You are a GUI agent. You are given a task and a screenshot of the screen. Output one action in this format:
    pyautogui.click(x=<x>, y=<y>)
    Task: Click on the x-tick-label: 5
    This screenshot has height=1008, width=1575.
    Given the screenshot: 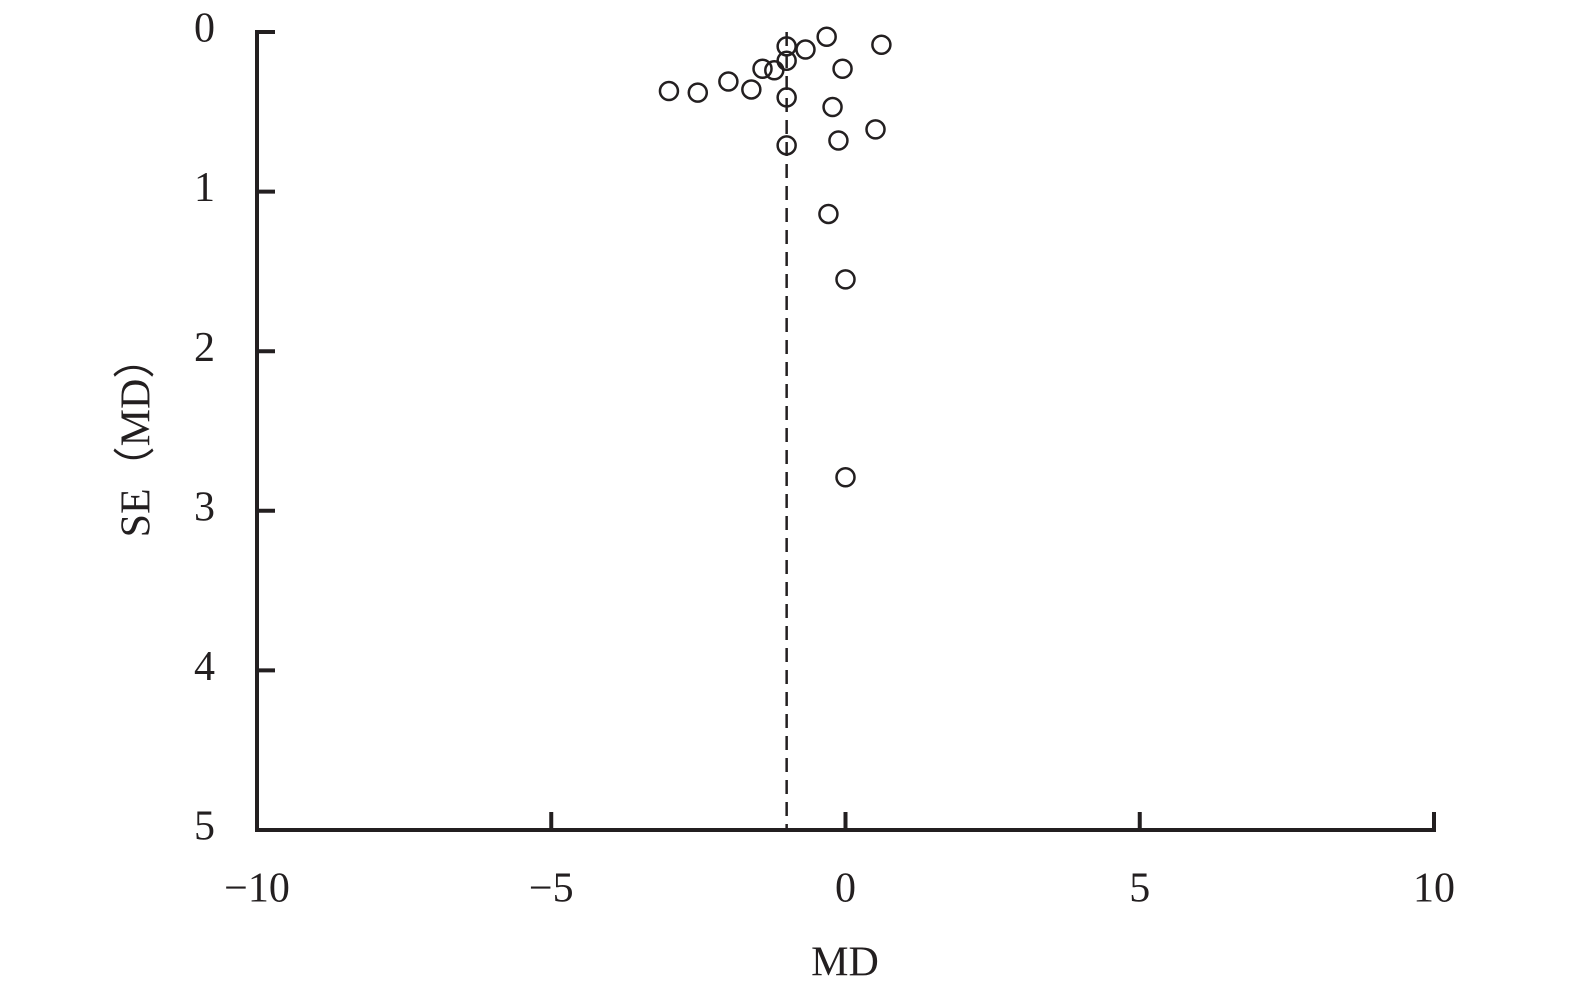 What is the action you would take?
    pyautogui.click(x=1139, y=889)
    